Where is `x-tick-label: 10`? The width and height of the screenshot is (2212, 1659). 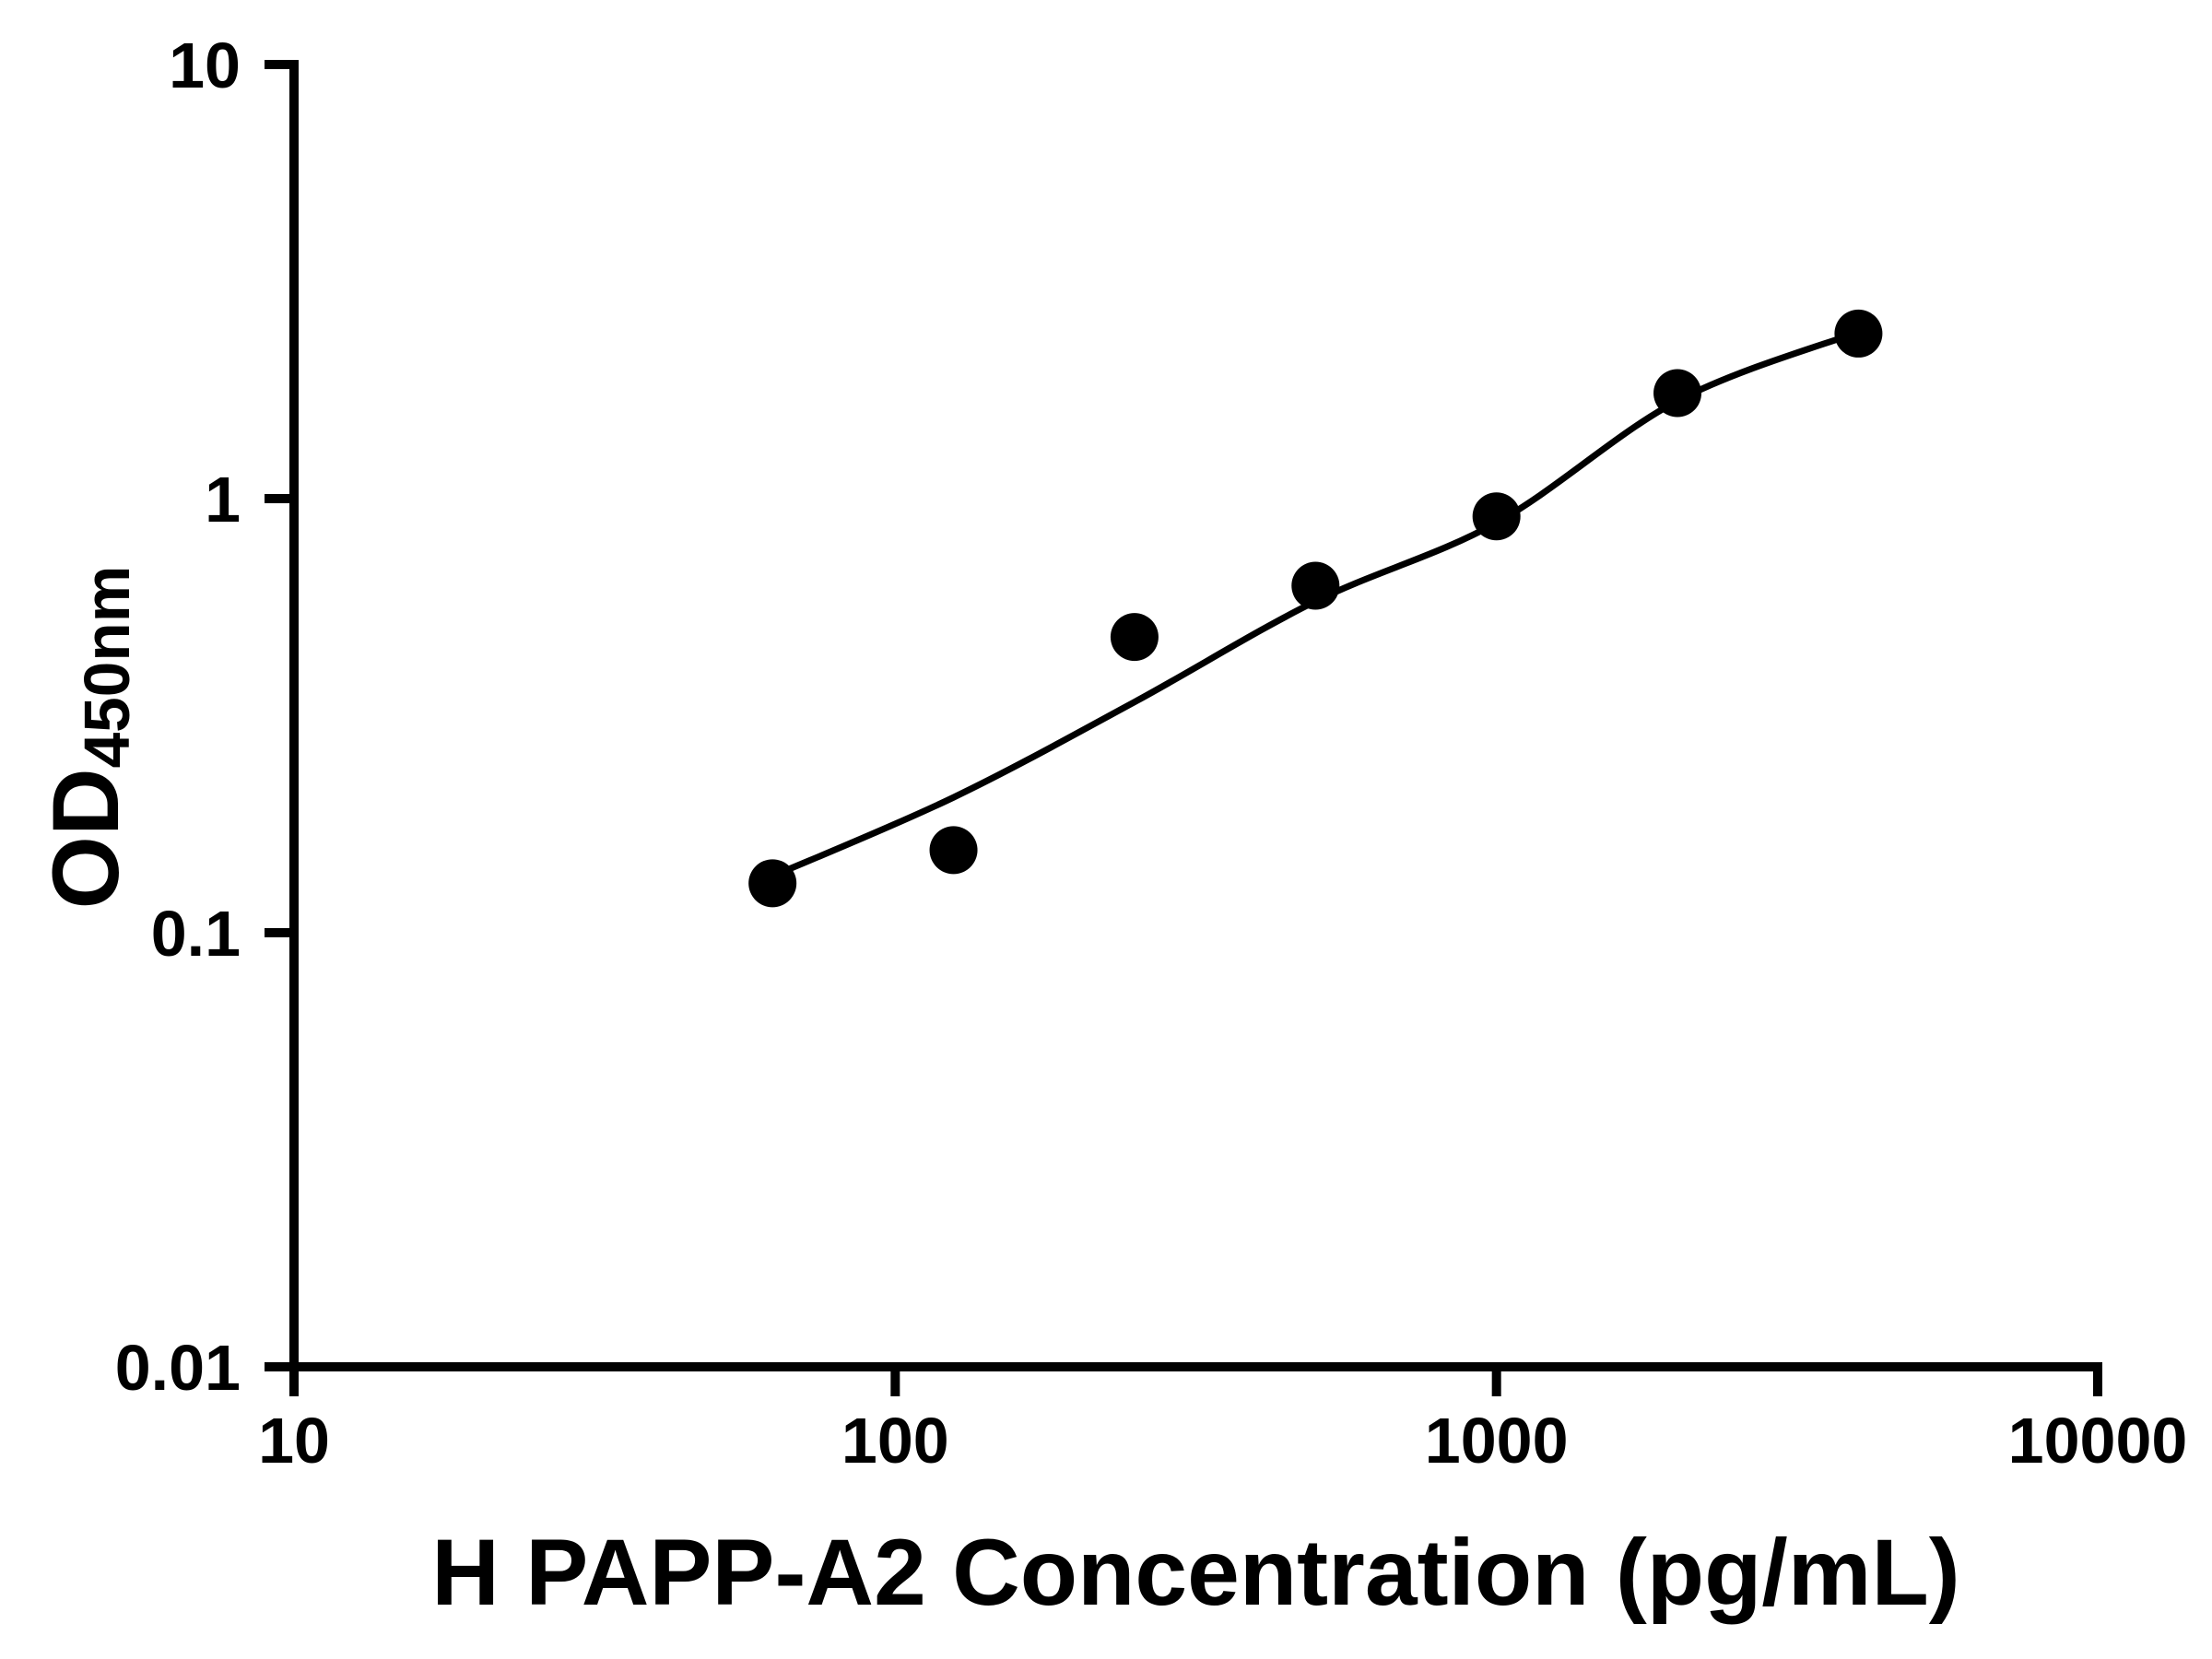
x-tick-label: 10 is located at coordinates (294, 1441).